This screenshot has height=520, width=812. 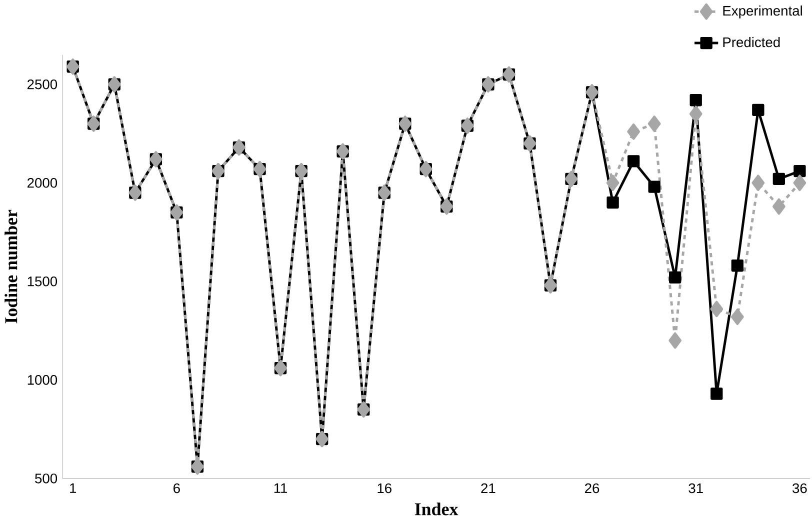 What do you see at coordinates (43, 183) in the screenshot?
I see `y-tick-label: 2000` at bounding box center [43, 183].